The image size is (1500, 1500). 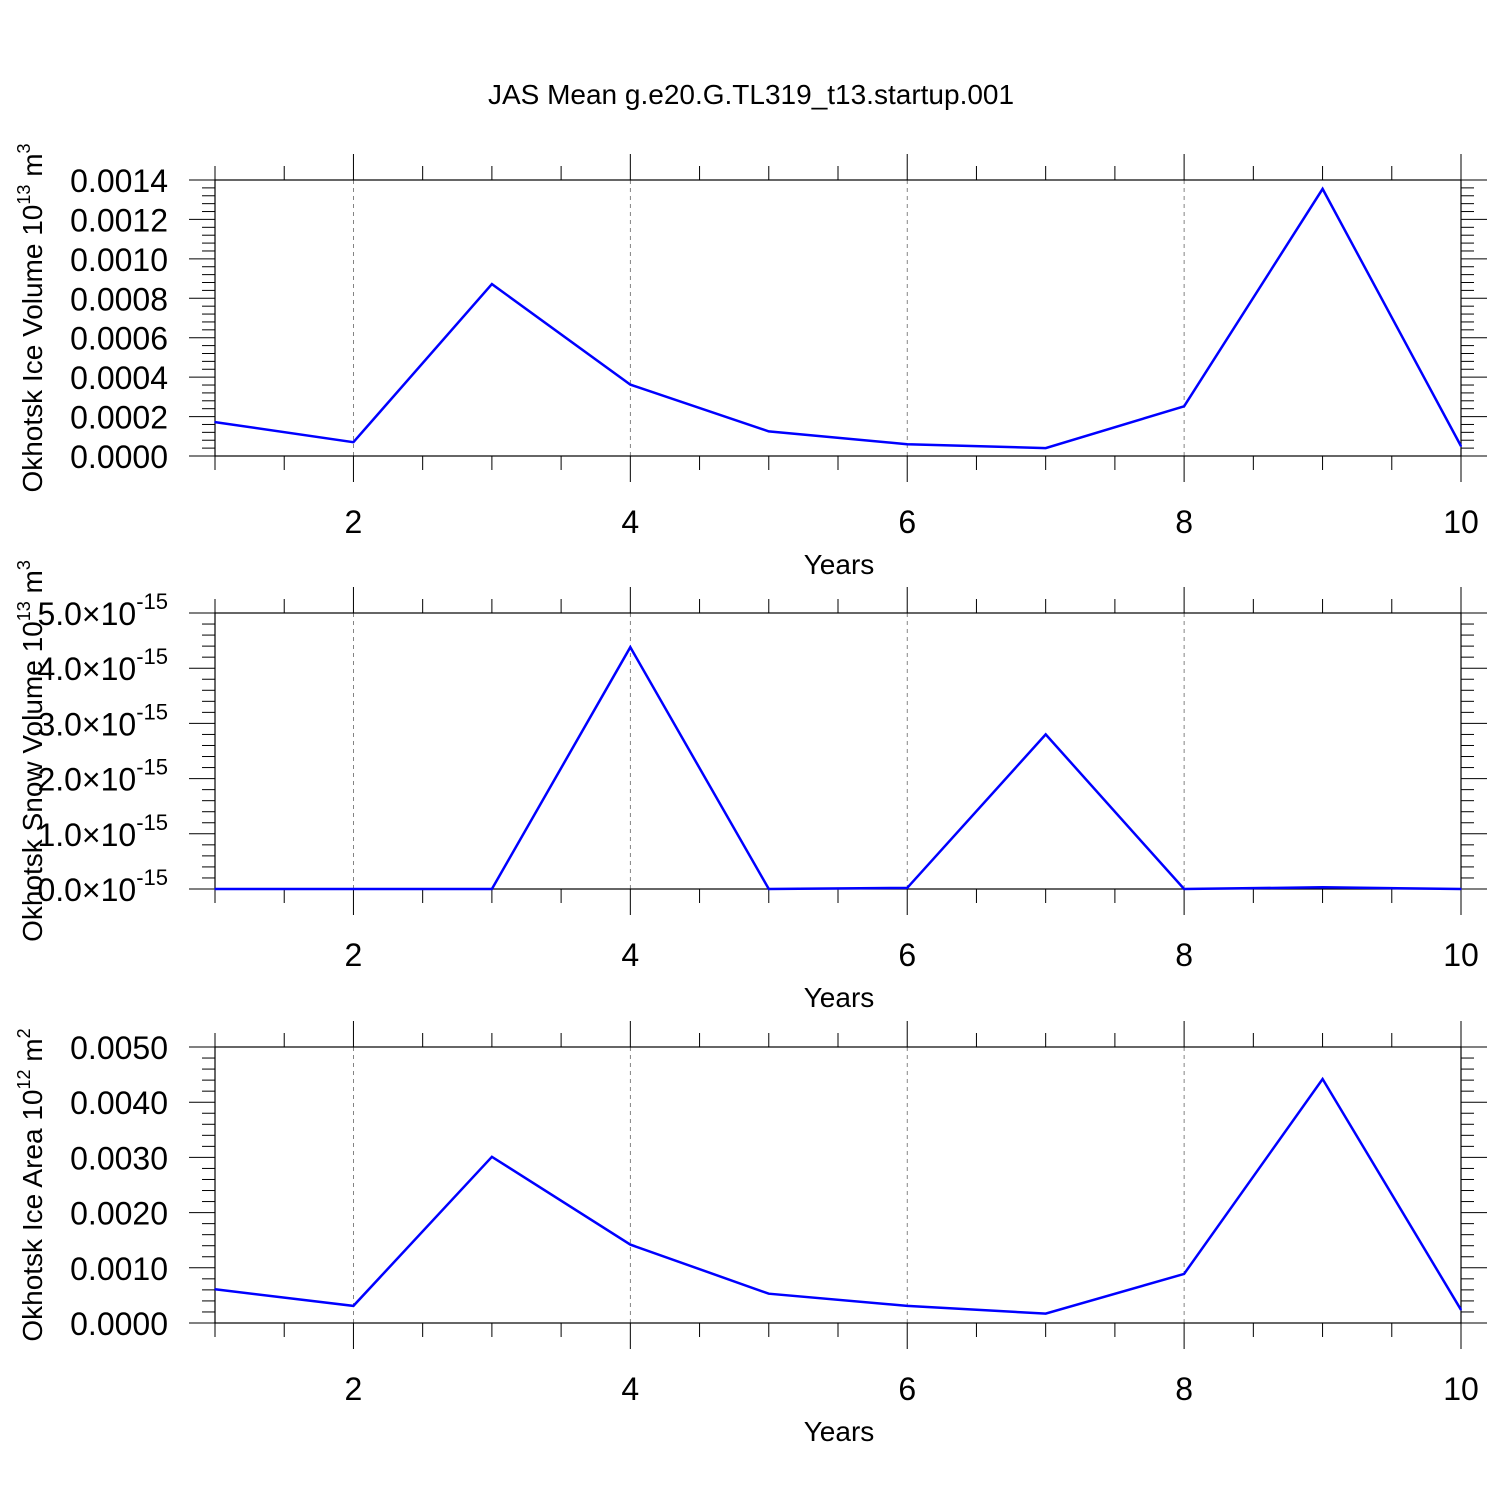 I want to click on y-tick-label: 0.0020, so click(x=119, y=1214).